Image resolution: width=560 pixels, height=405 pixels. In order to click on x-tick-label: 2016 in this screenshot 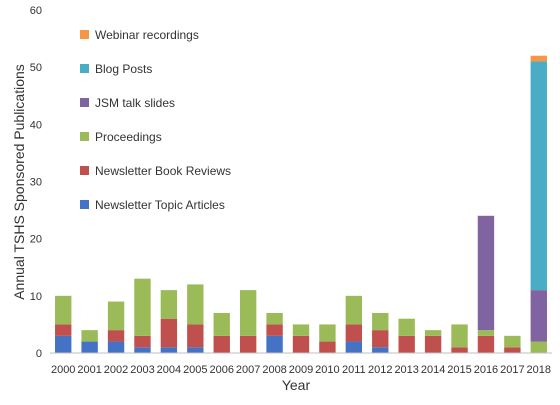, I will do `click(486, 370)`.